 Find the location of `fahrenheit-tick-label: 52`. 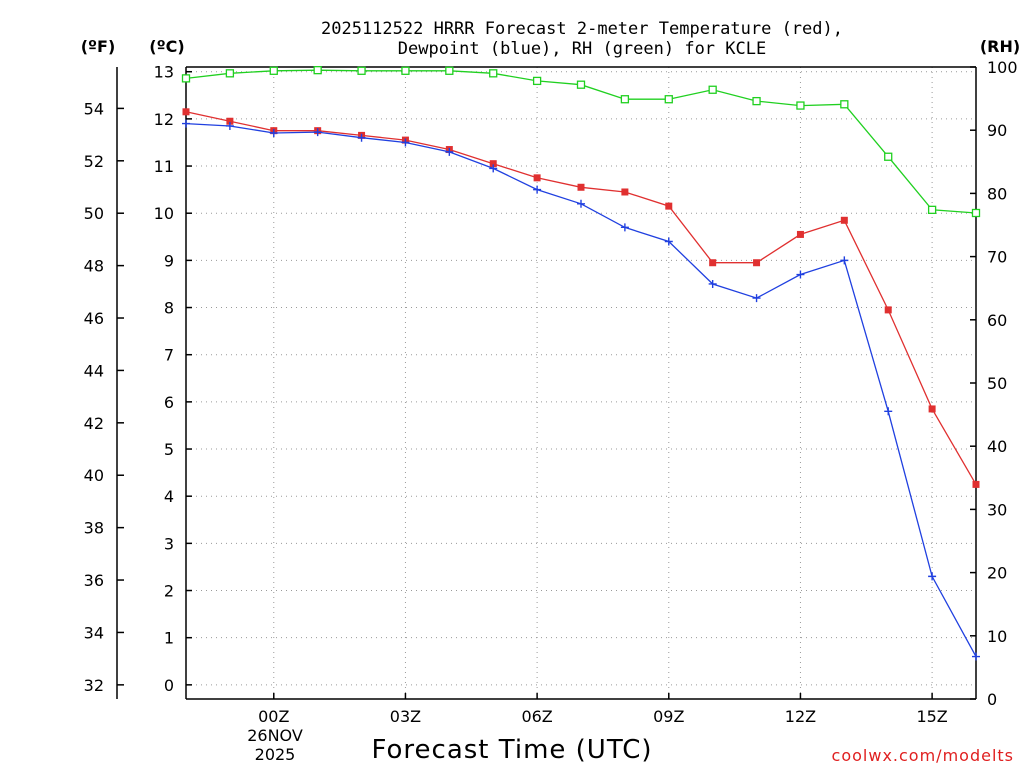

fahrenheit-tick-label: 52 is located at coordinates (94, 161).